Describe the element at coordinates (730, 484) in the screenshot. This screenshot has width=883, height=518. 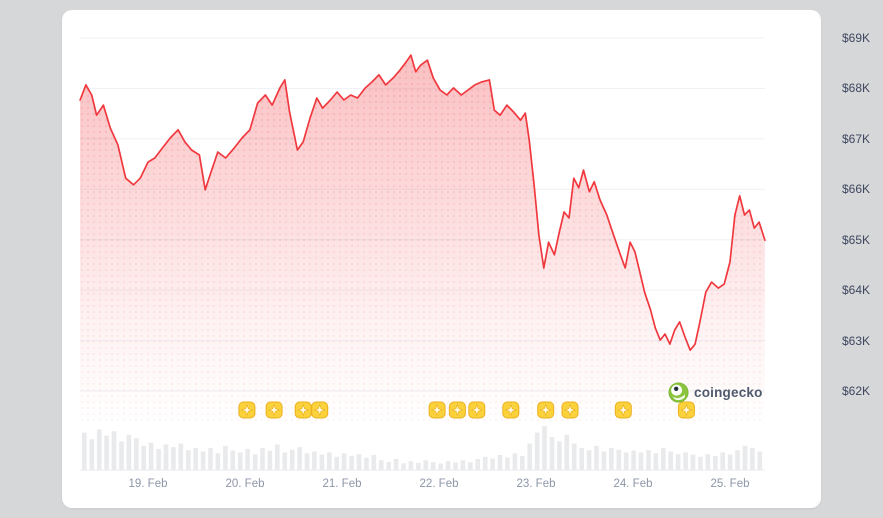
I see `x-axis-label: 25. Feb` at that location.